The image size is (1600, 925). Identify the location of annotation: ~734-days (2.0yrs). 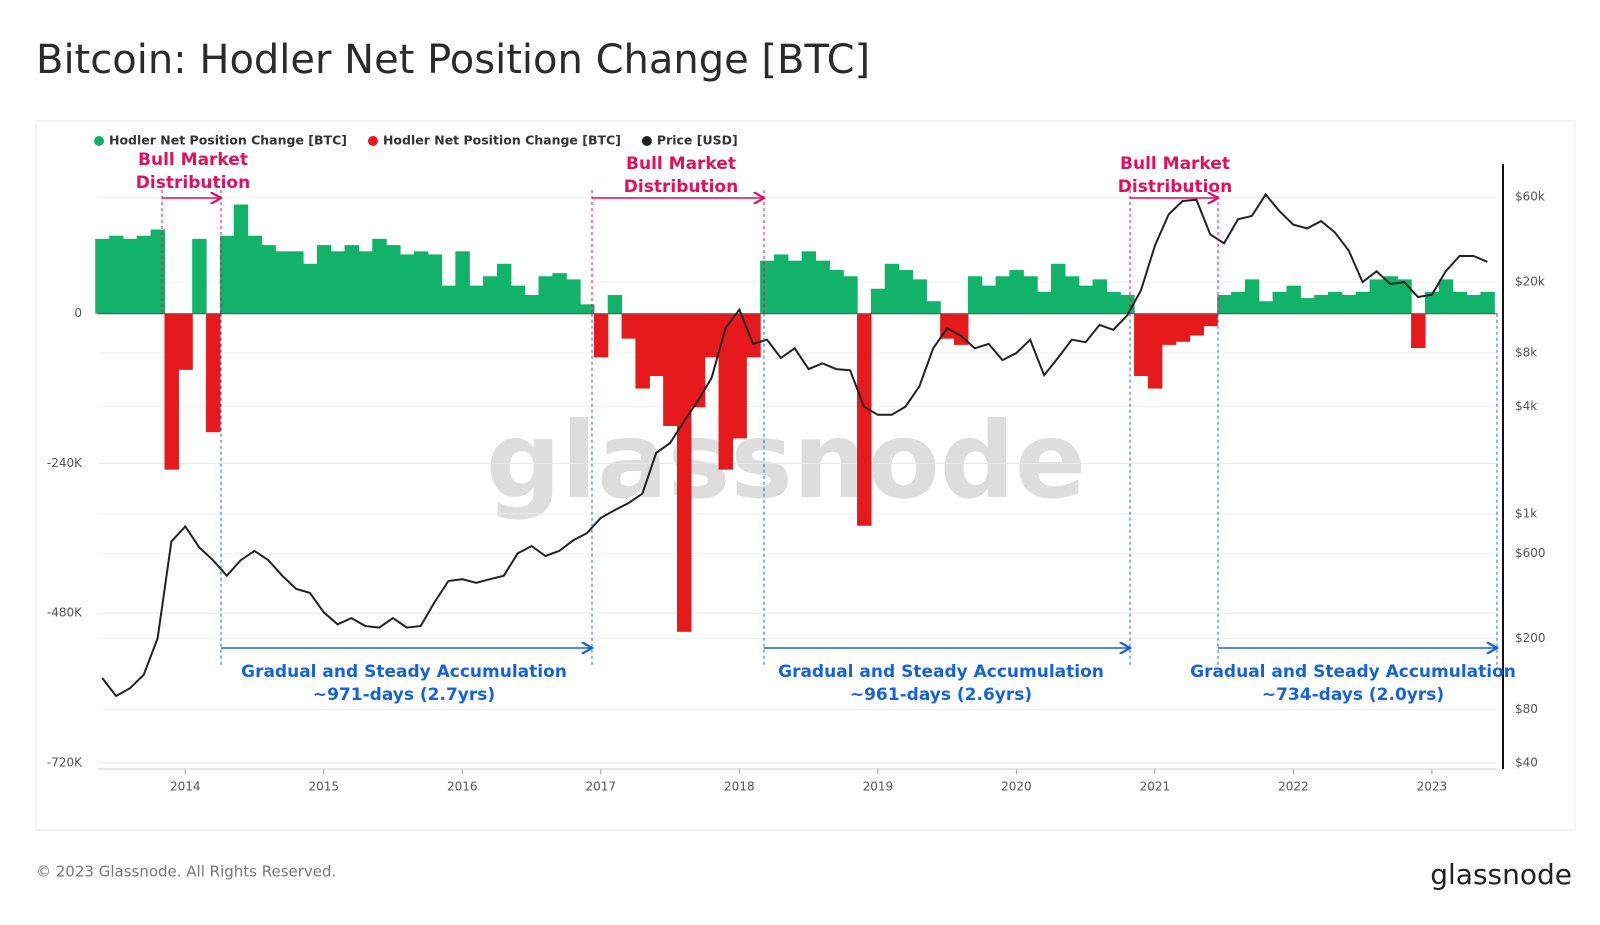
(1353, 695).